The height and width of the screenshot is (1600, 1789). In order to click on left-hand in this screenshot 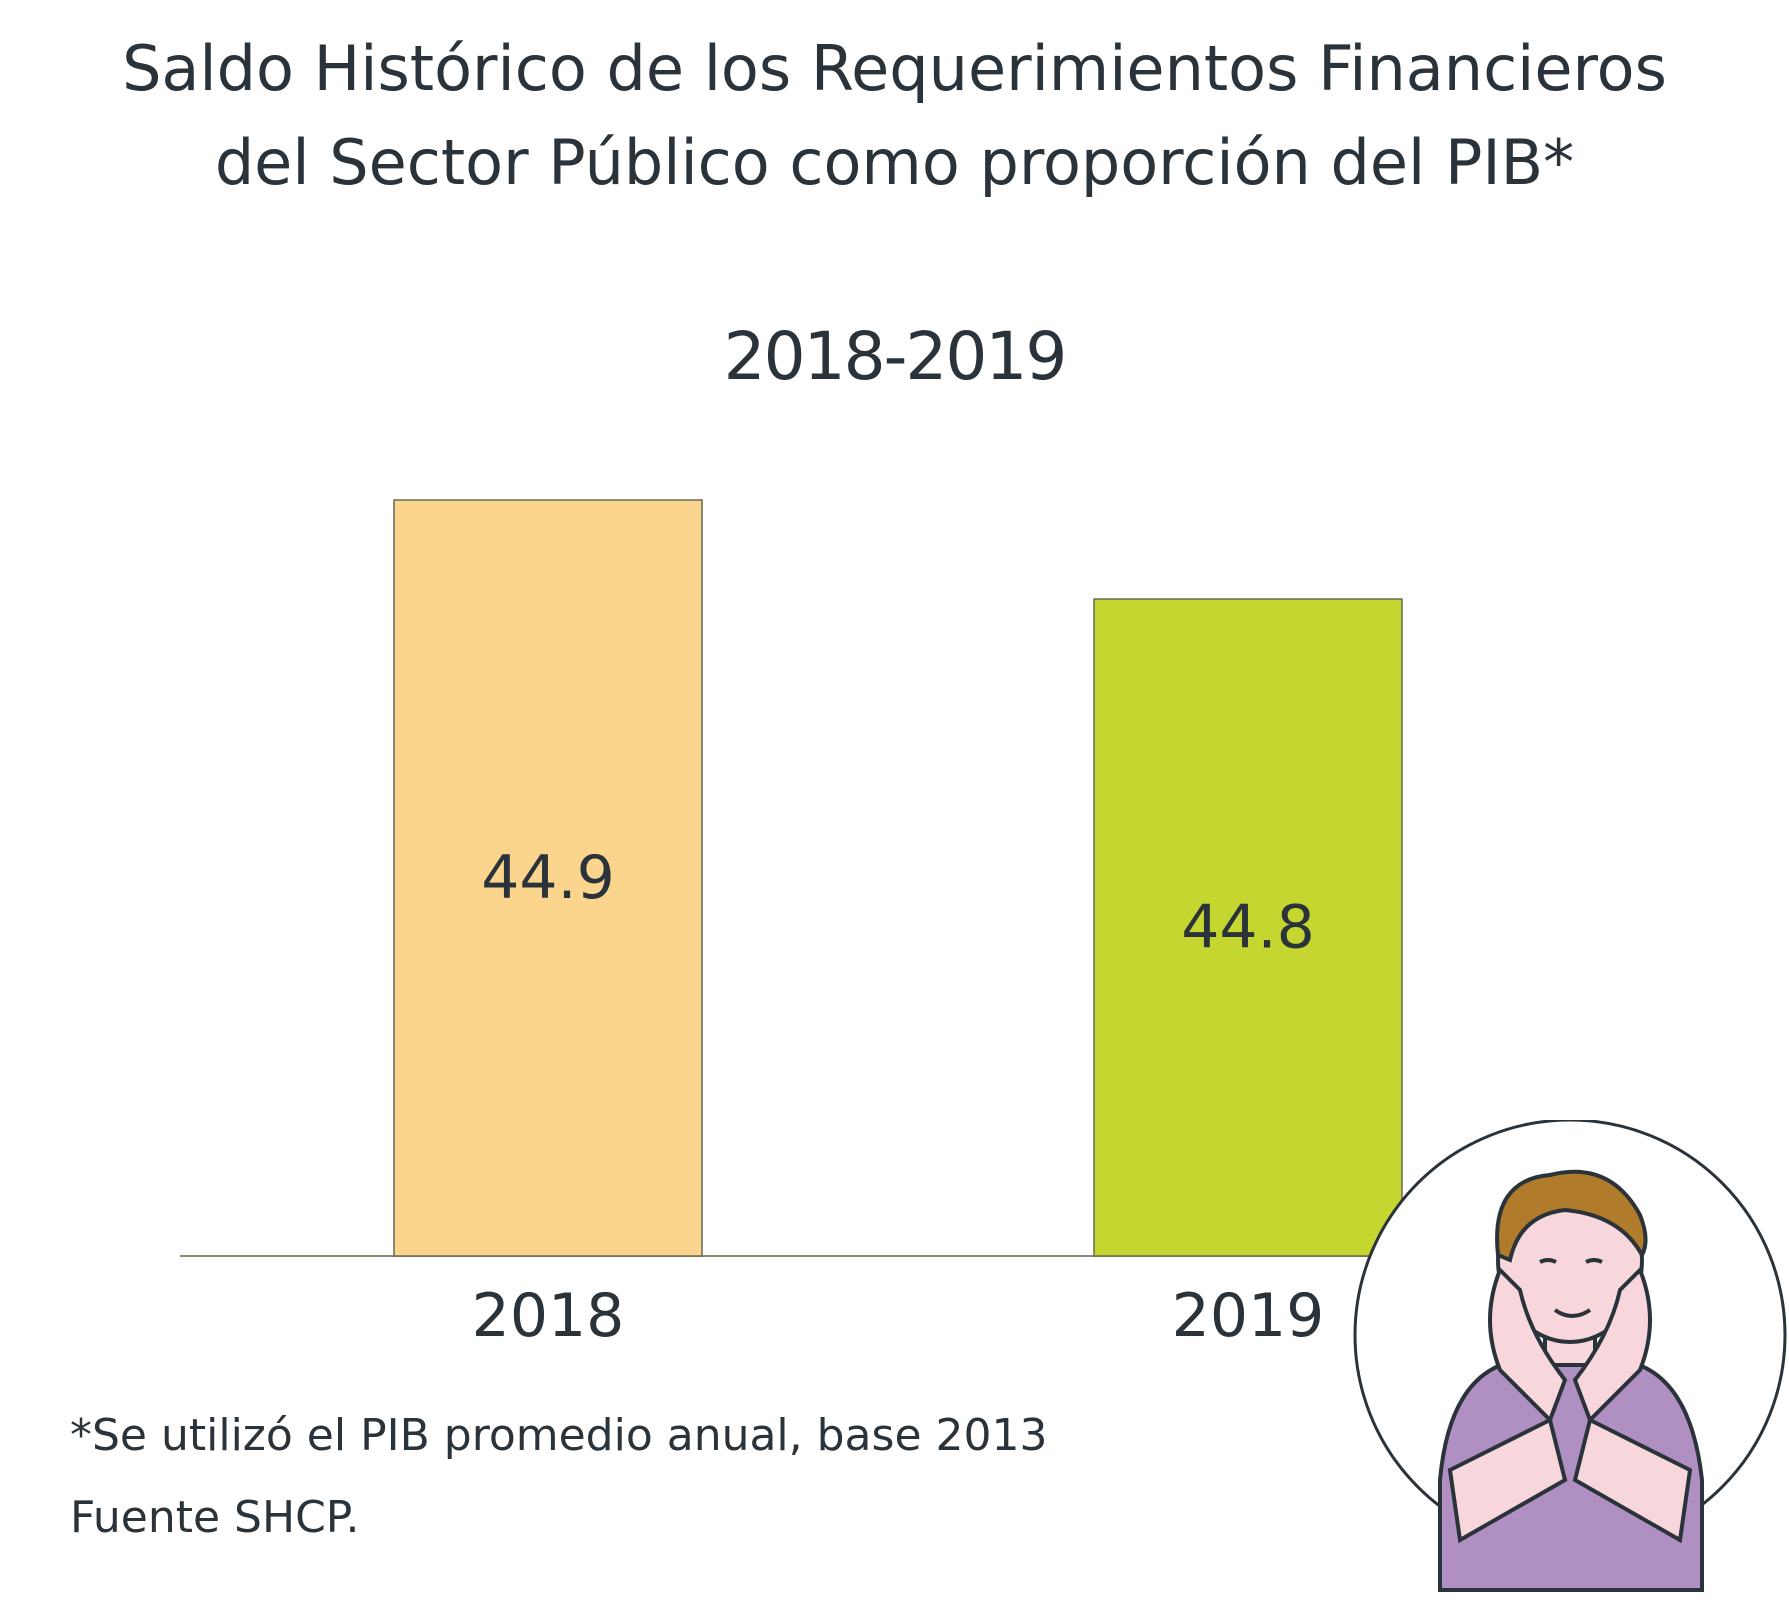, I will do `click(1528, 1345)`.